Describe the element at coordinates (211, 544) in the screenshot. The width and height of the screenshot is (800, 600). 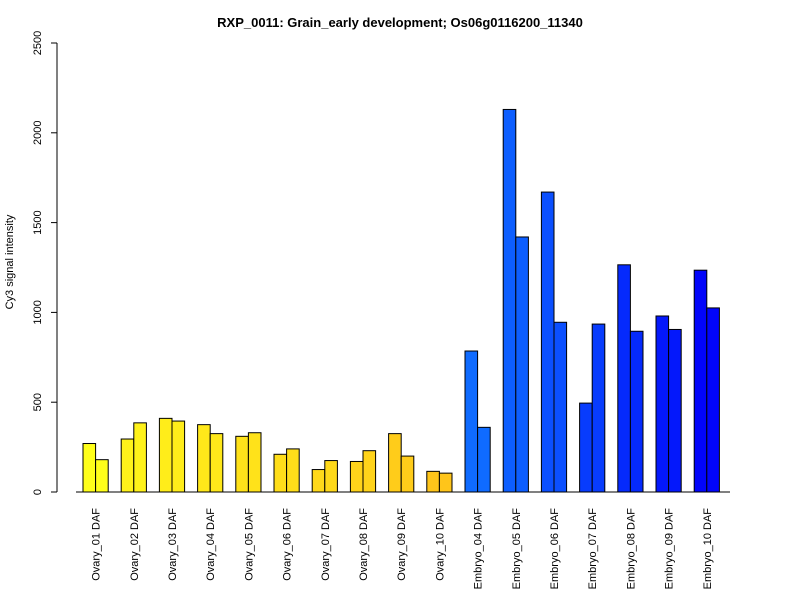
I see `x-tick-label: Ovary_04 DAF` at that location.